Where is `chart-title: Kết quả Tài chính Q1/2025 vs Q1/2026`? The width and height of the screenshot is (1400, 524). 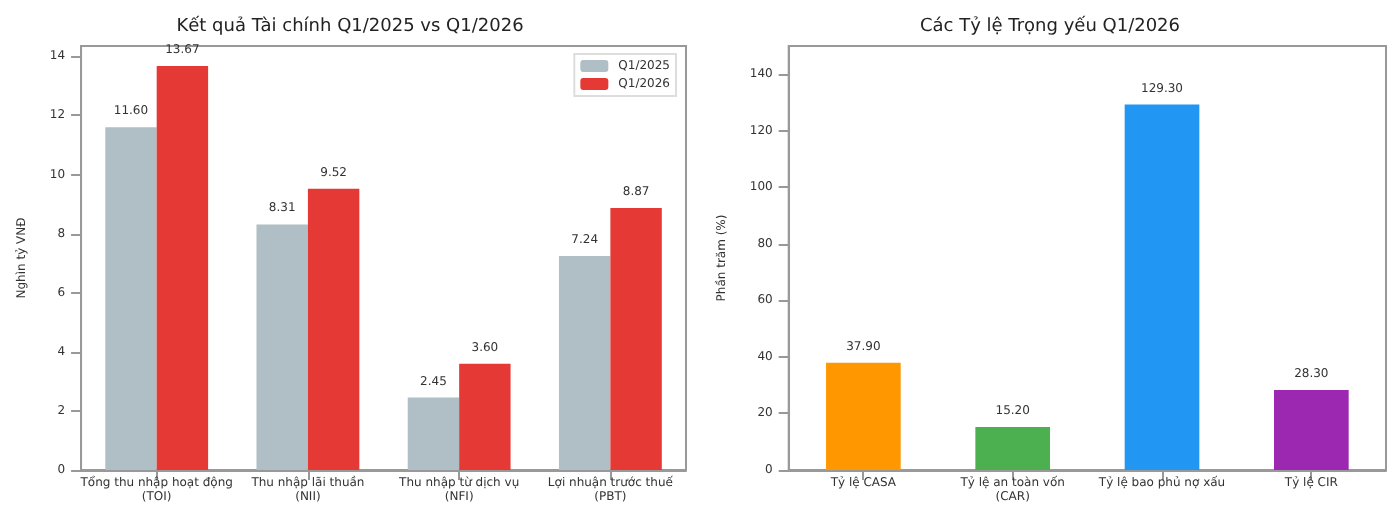 chart-title: Kết quả Tài chính Q1/2025 vs Q1/2026 is located at coordinates (350, 26).